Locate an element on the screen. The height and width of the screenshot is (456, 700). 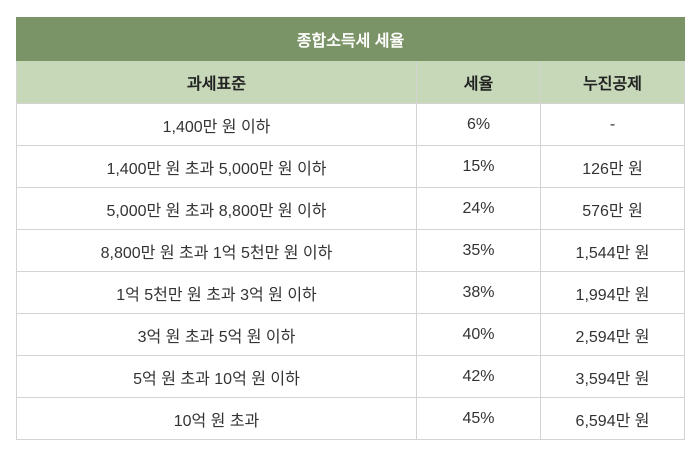
table-cell: 15% is located at coordinates (478, 166).